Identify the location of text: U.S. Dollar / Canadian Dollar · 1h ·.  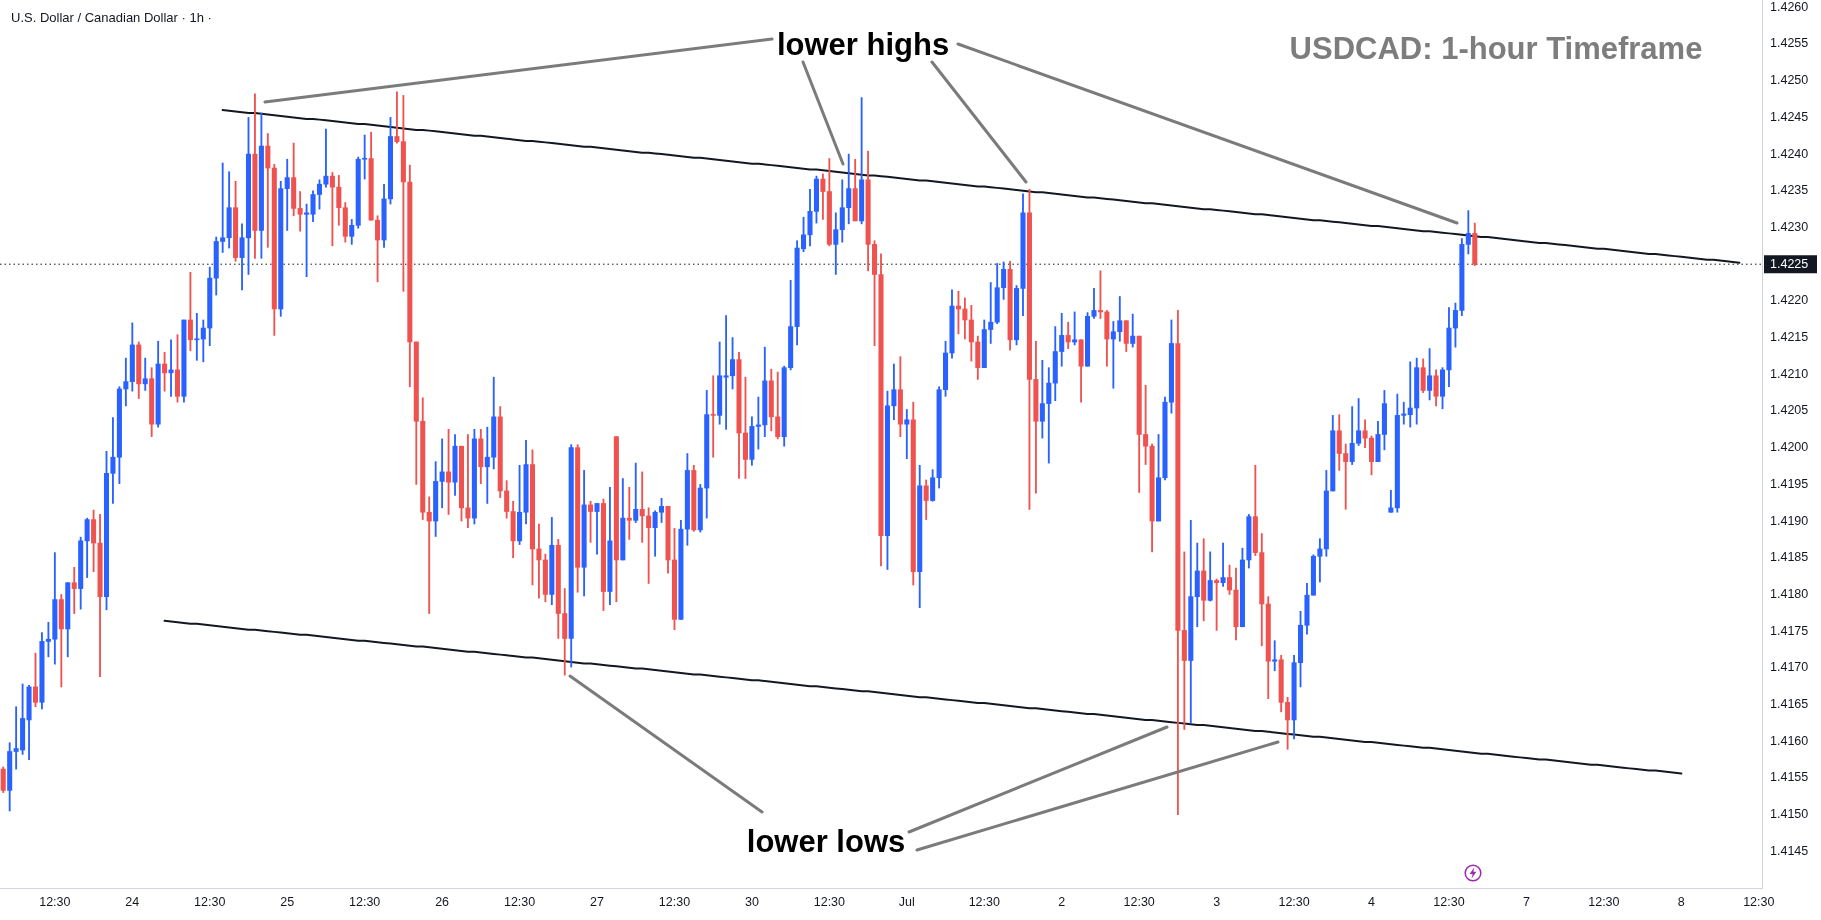
(111, 17).